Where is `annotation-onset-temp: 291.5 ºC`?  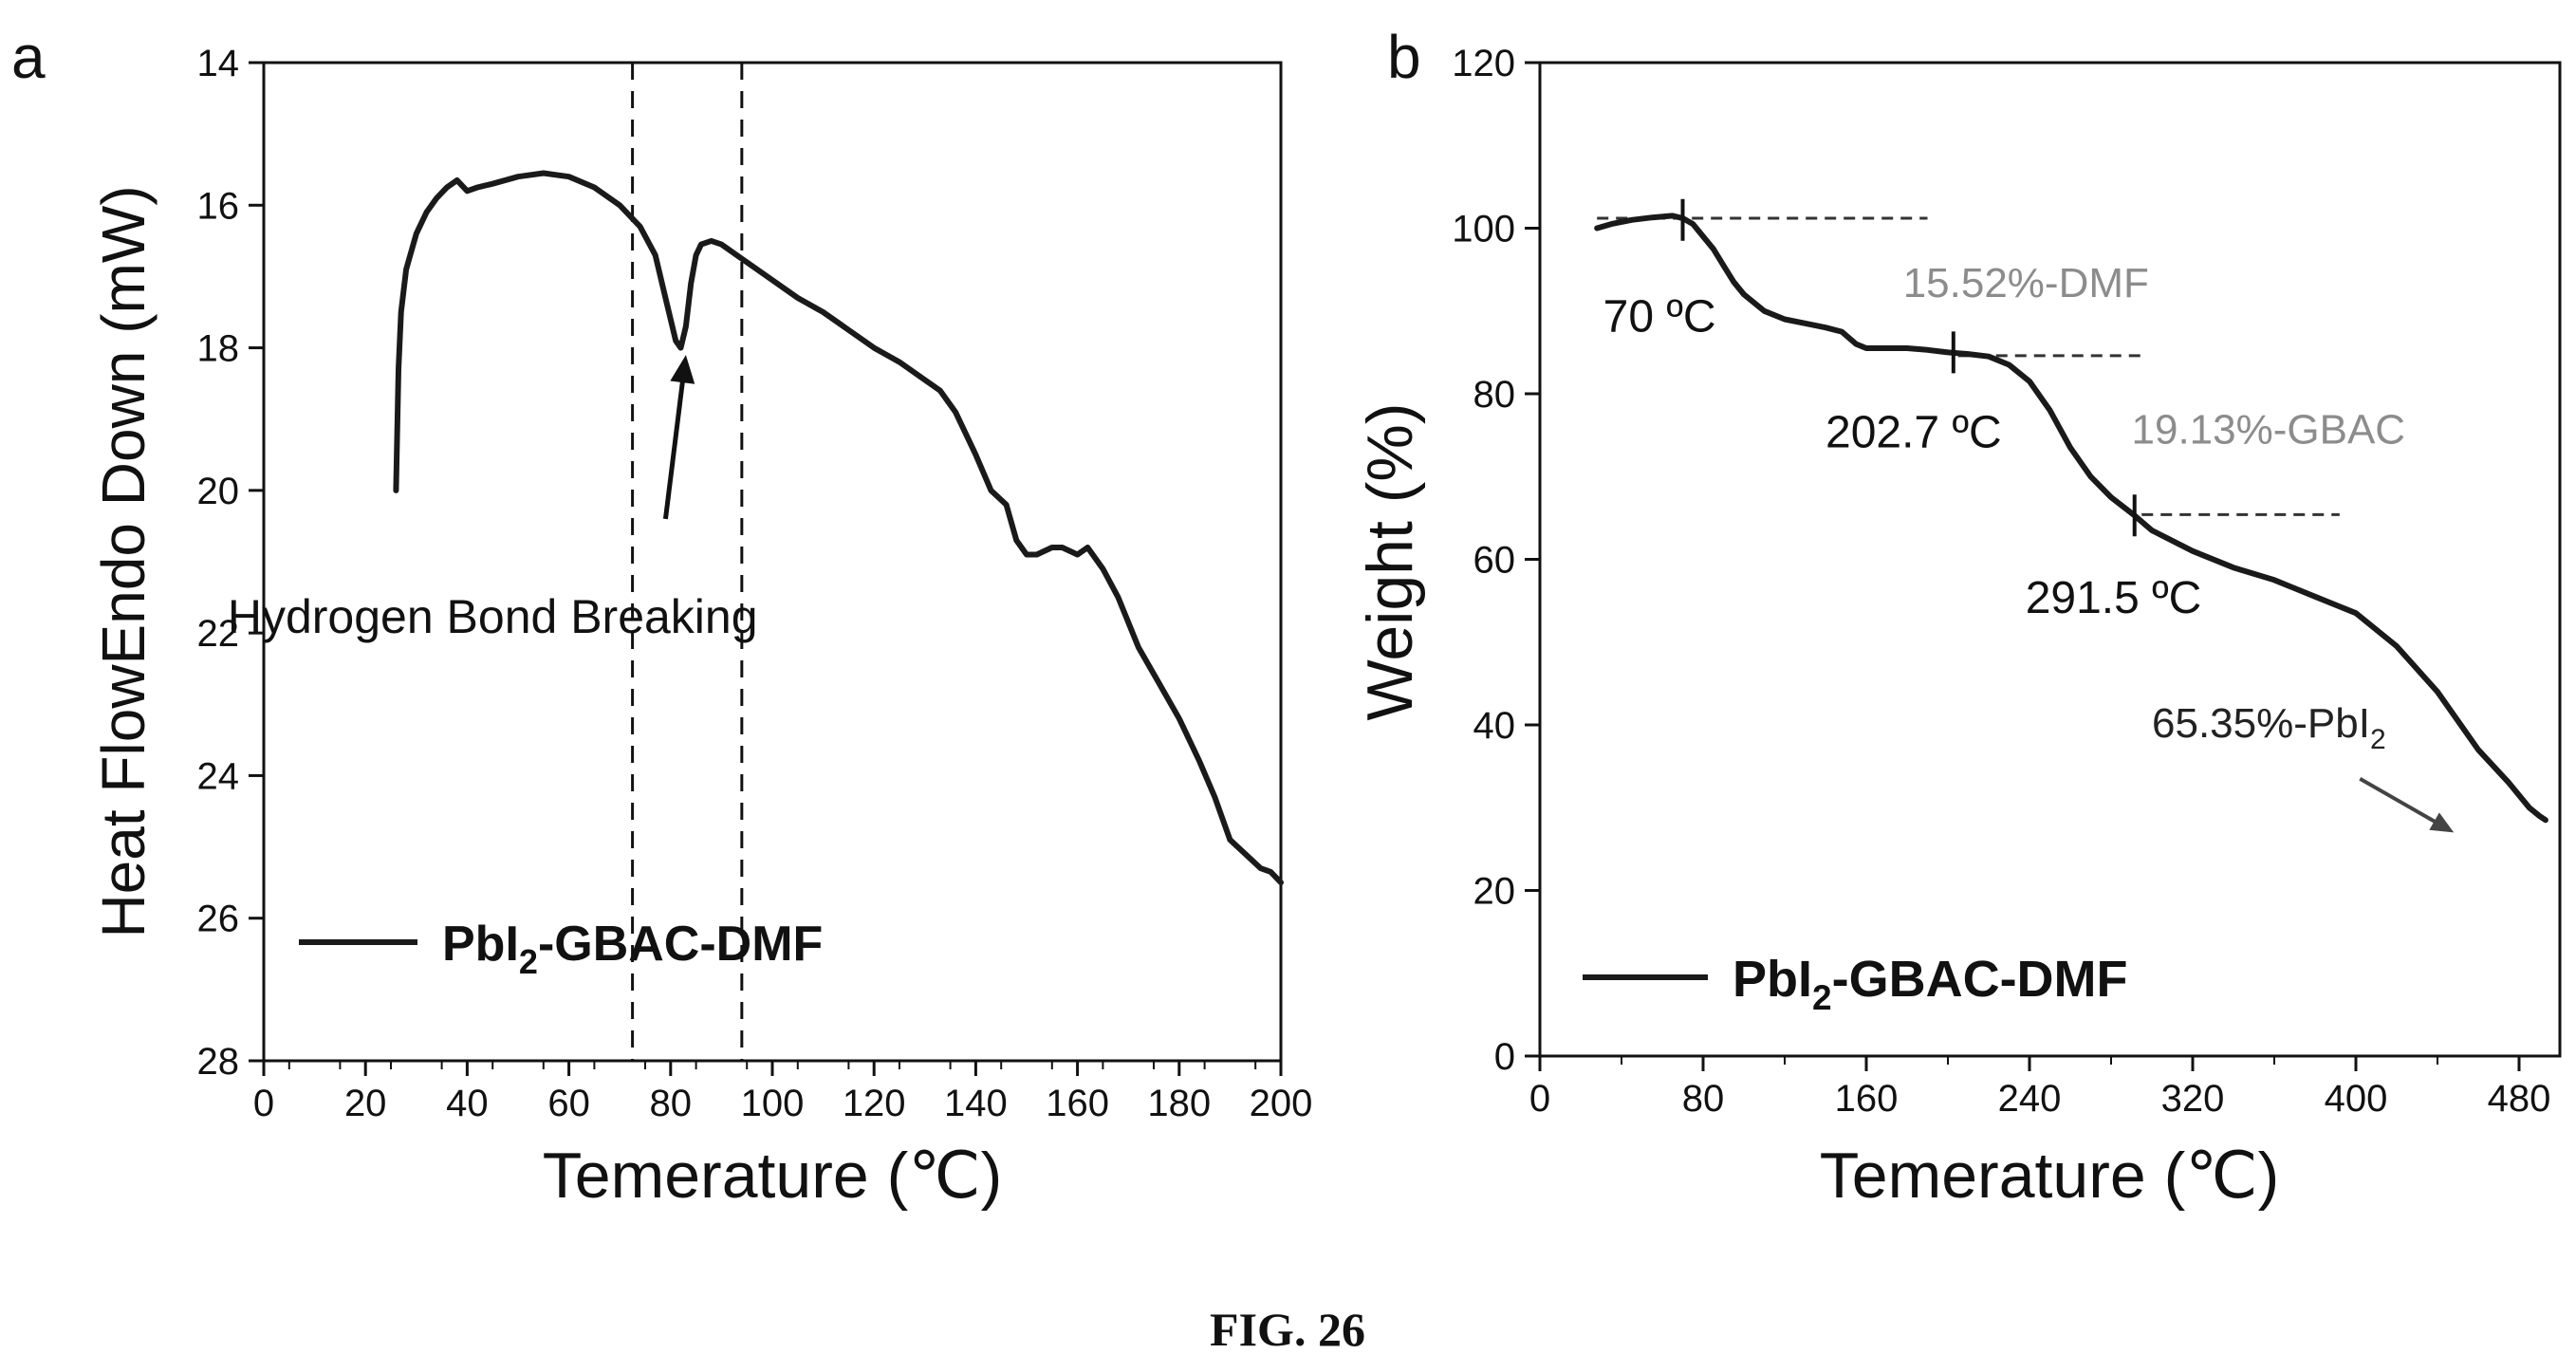 annotation-onset-temp: 291.5 ºC is located at coordinates (2114, 598).